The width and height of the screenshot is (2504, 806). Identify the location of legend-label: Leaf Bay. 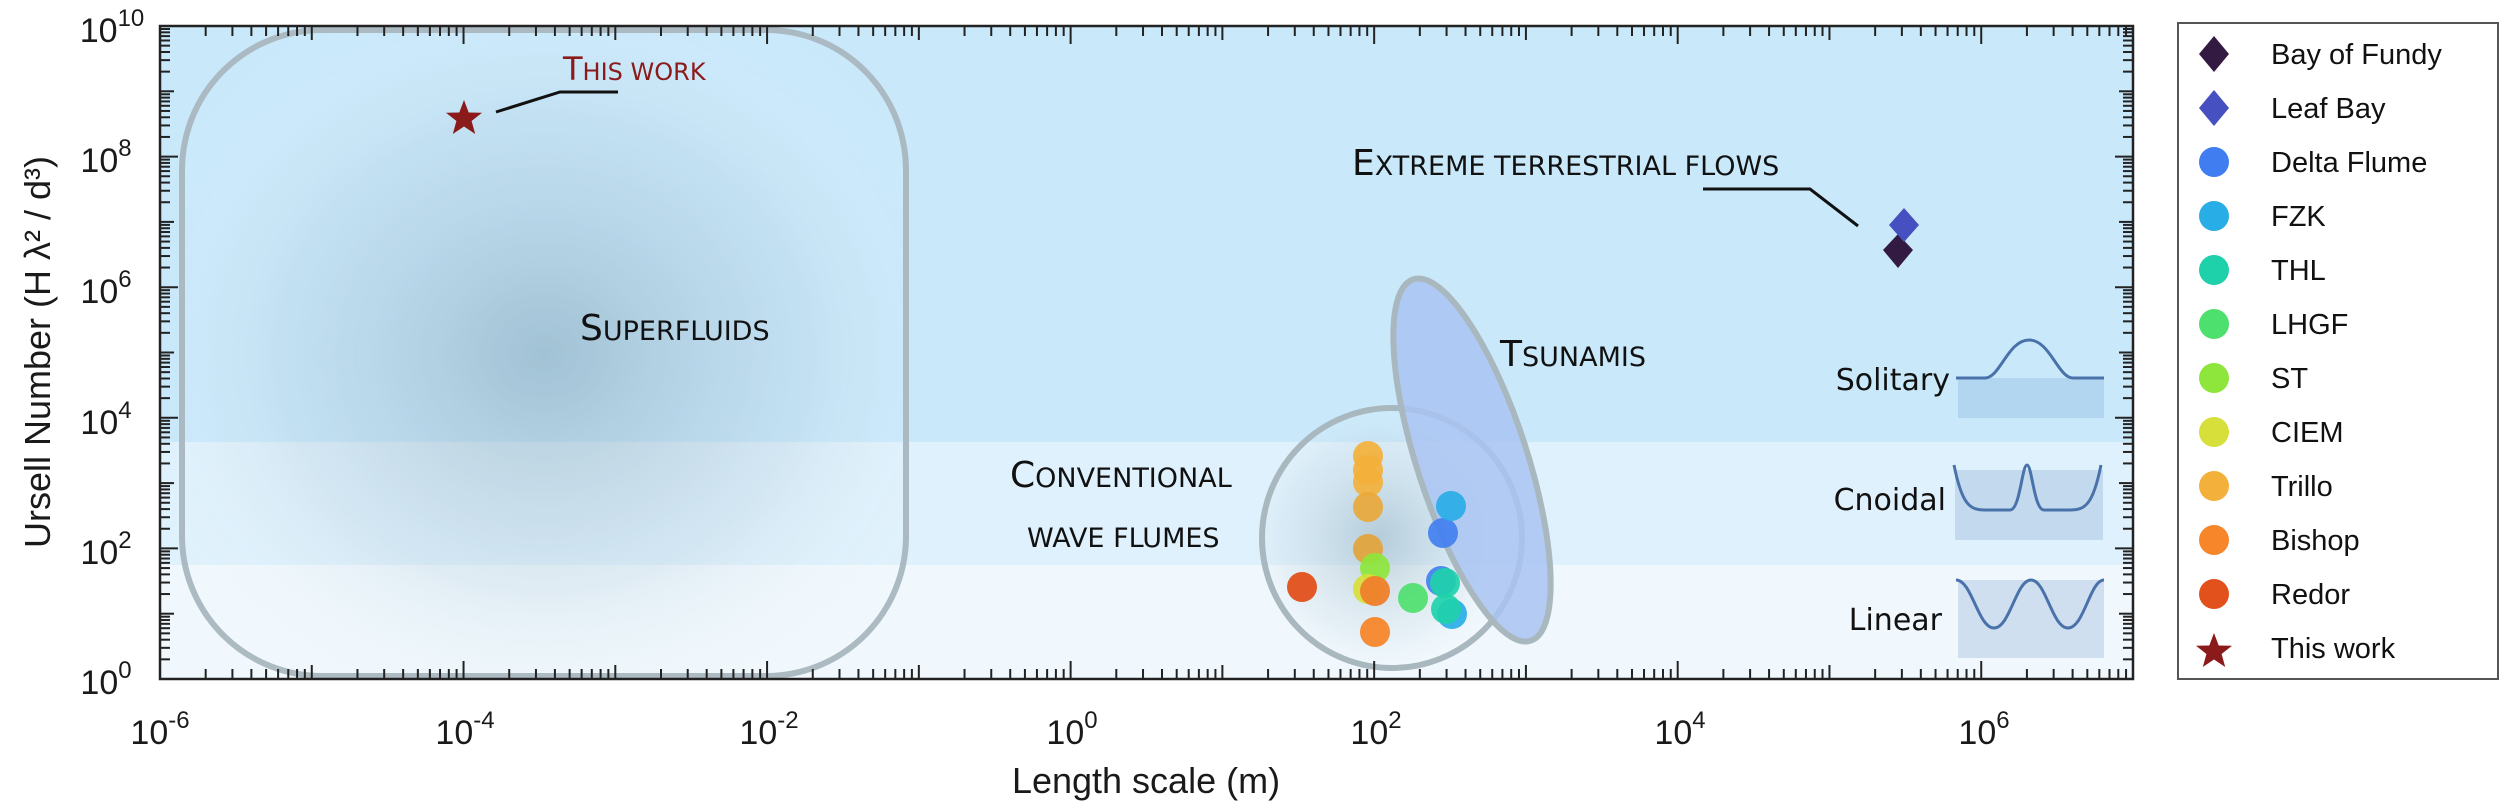
(2328, 109).